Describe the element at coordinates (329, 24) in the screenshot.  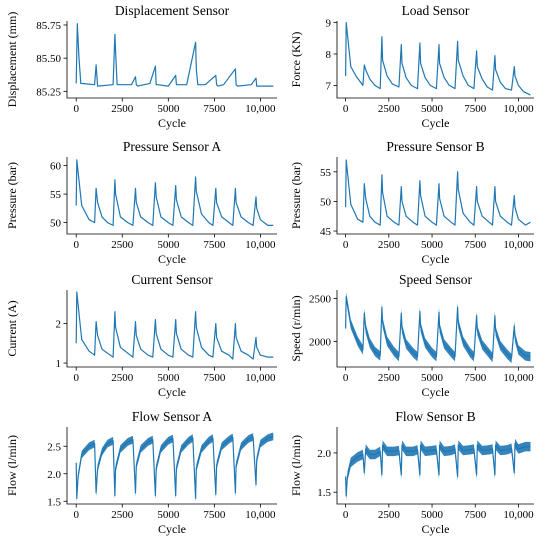
I see `y-tick-label: 9` at that location.